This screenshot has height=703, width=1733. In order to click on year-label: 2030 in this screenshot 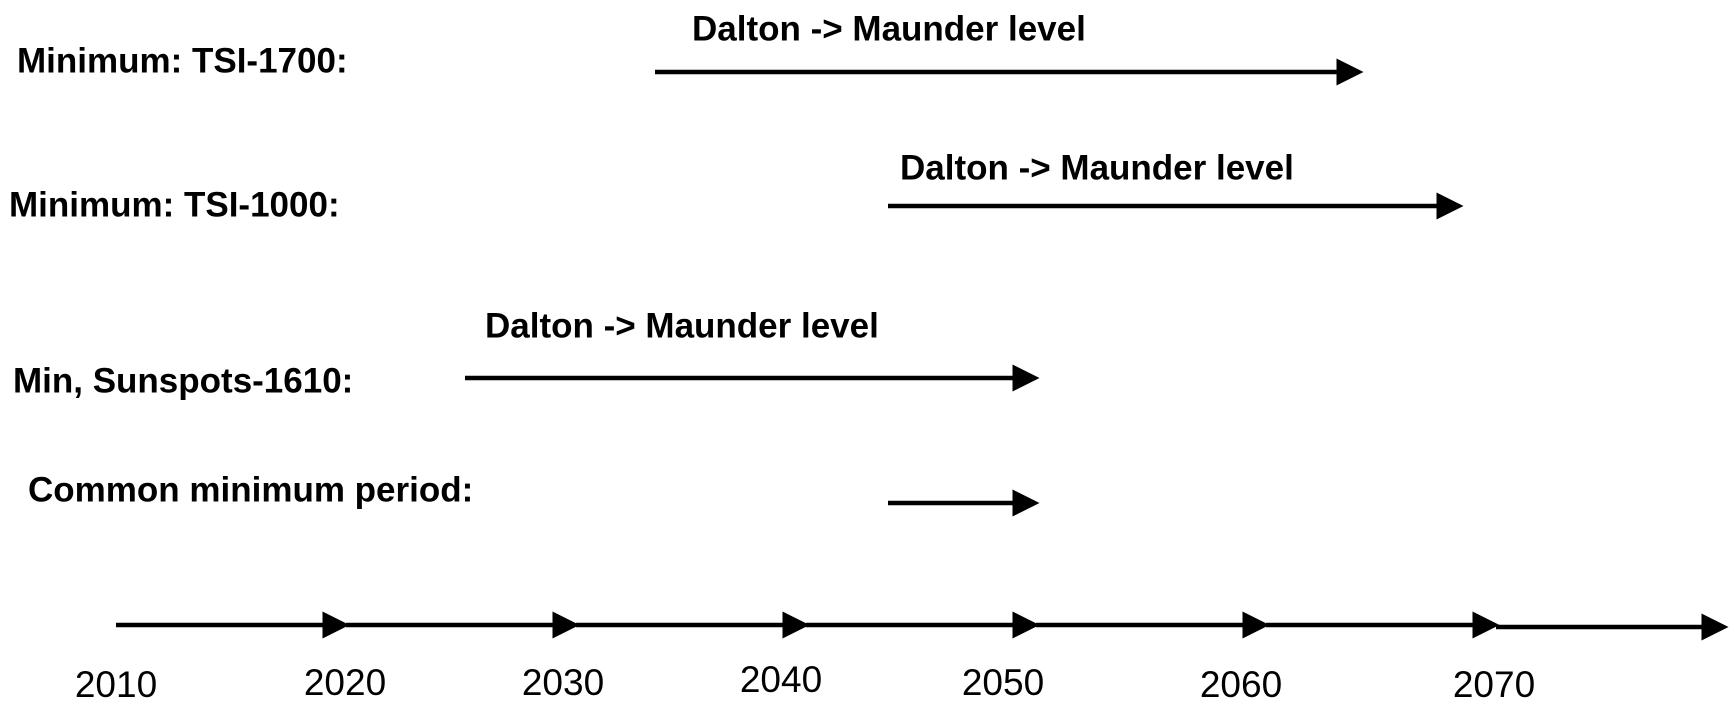, I will do `click(563, 682)`.